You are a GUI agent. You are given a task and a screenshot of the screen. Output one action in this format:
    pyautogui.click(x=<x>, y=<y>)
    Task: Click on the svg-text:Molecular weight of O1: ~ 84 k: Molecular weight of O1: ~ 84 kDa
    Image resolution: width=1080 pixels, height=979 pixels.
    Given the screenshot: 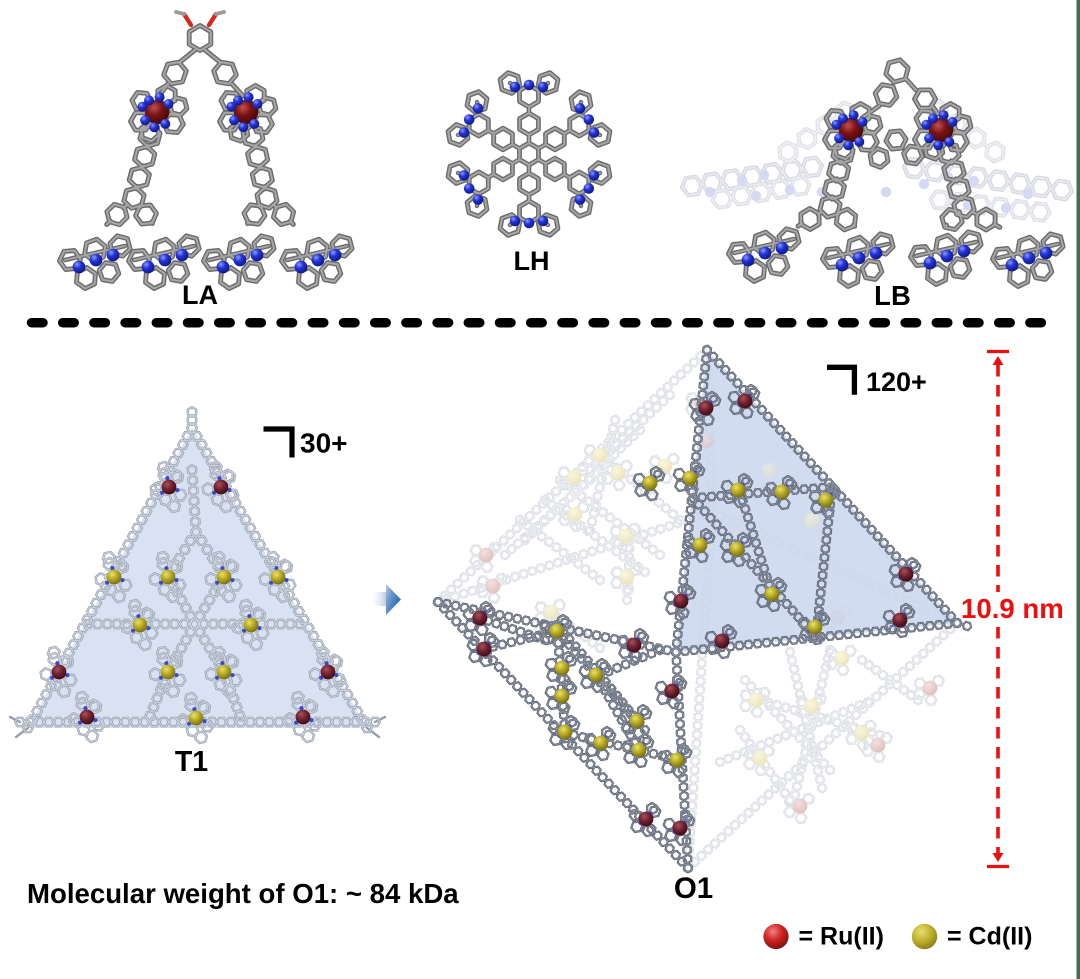 What is the action you would take?
    pyautogui.click(x=243, y=893)
    